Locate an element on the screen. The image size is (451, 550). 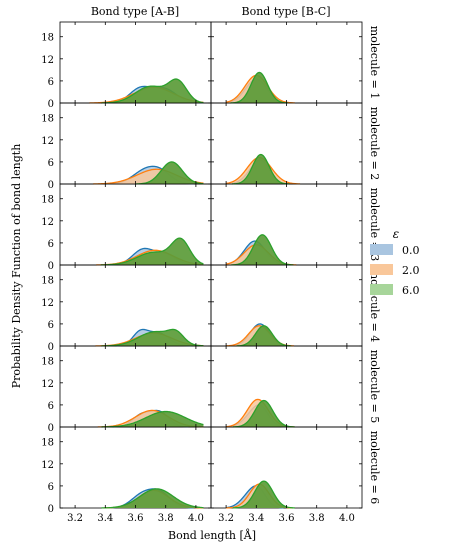
facet-panel-3-2: molecule = 3 is located at coordinates (295, 224).